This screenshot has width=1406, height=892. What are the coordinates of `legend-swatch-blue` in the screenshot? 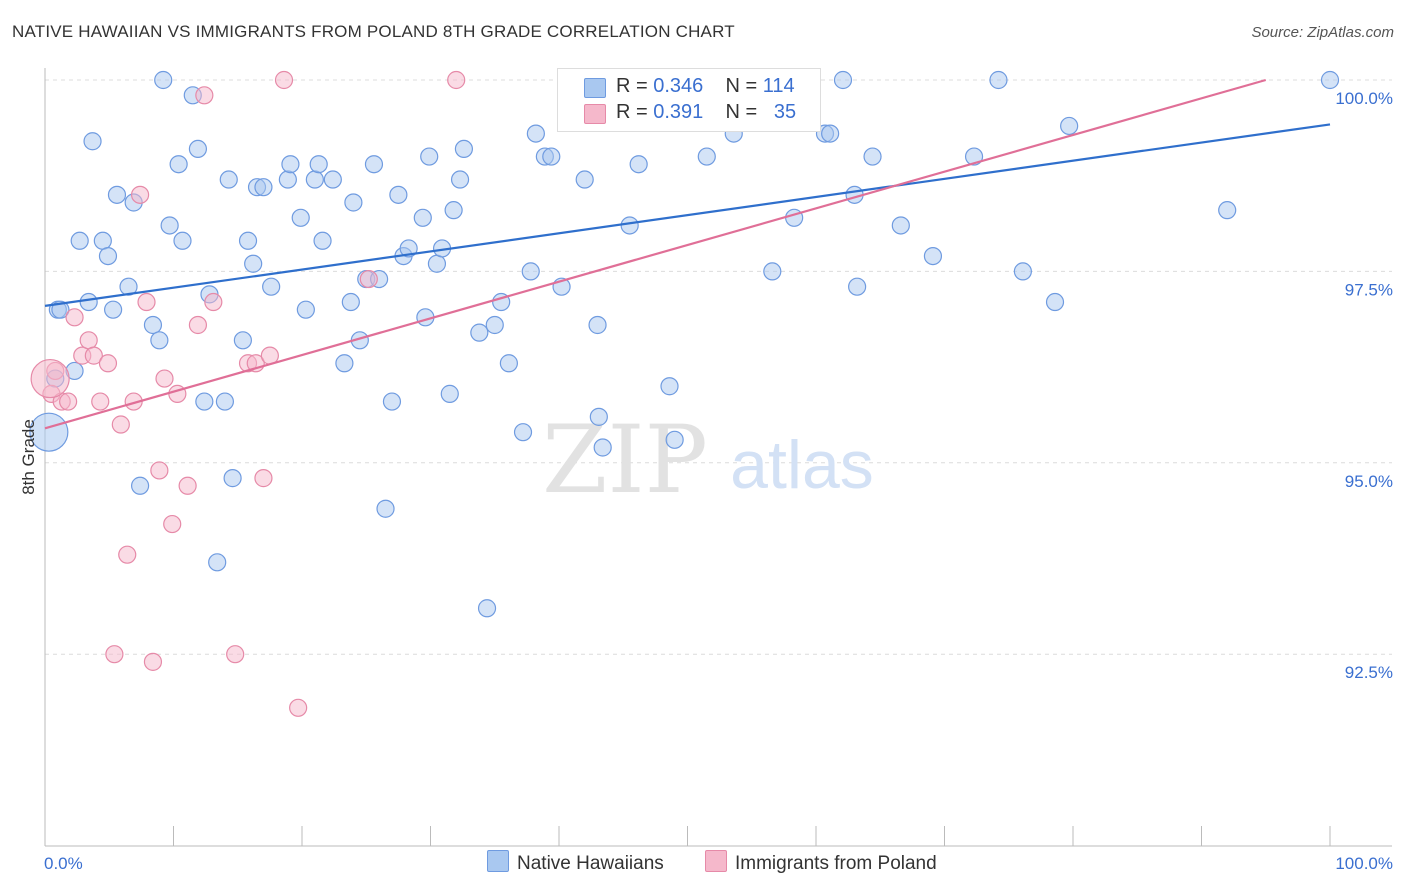 It's located at (595, 88).